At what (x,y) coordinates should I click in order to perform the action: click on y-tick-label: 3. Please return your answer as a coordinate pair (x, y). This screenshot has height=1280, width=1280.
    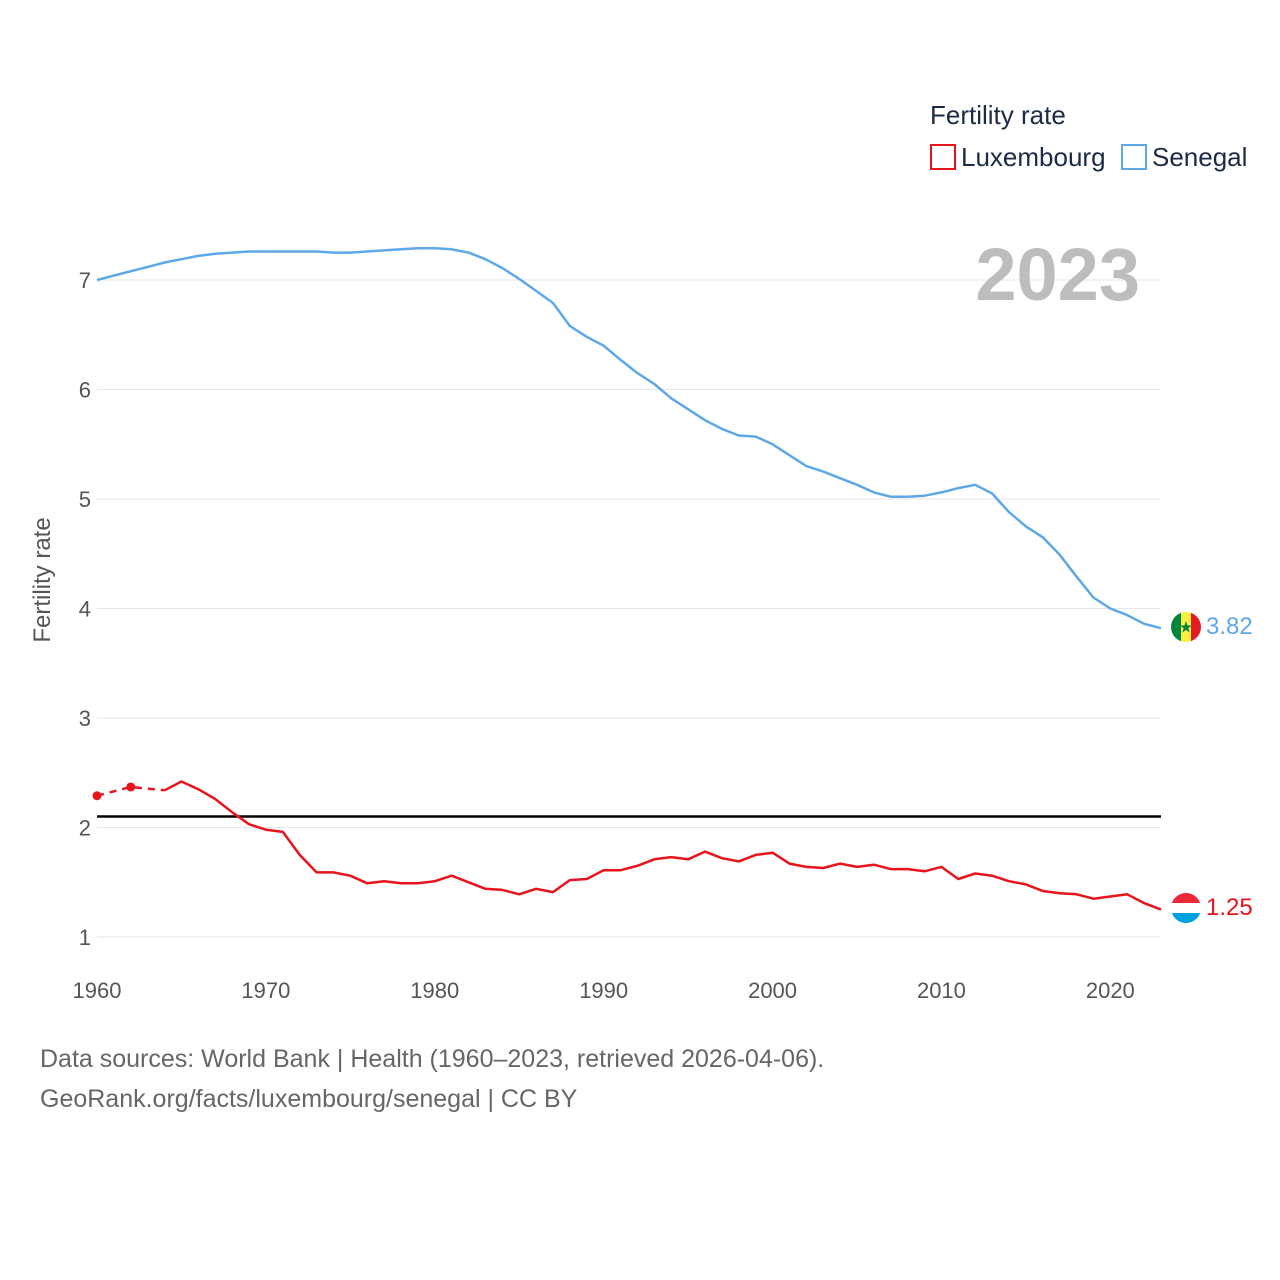
    Looking at the image, I should click on (85, 718).